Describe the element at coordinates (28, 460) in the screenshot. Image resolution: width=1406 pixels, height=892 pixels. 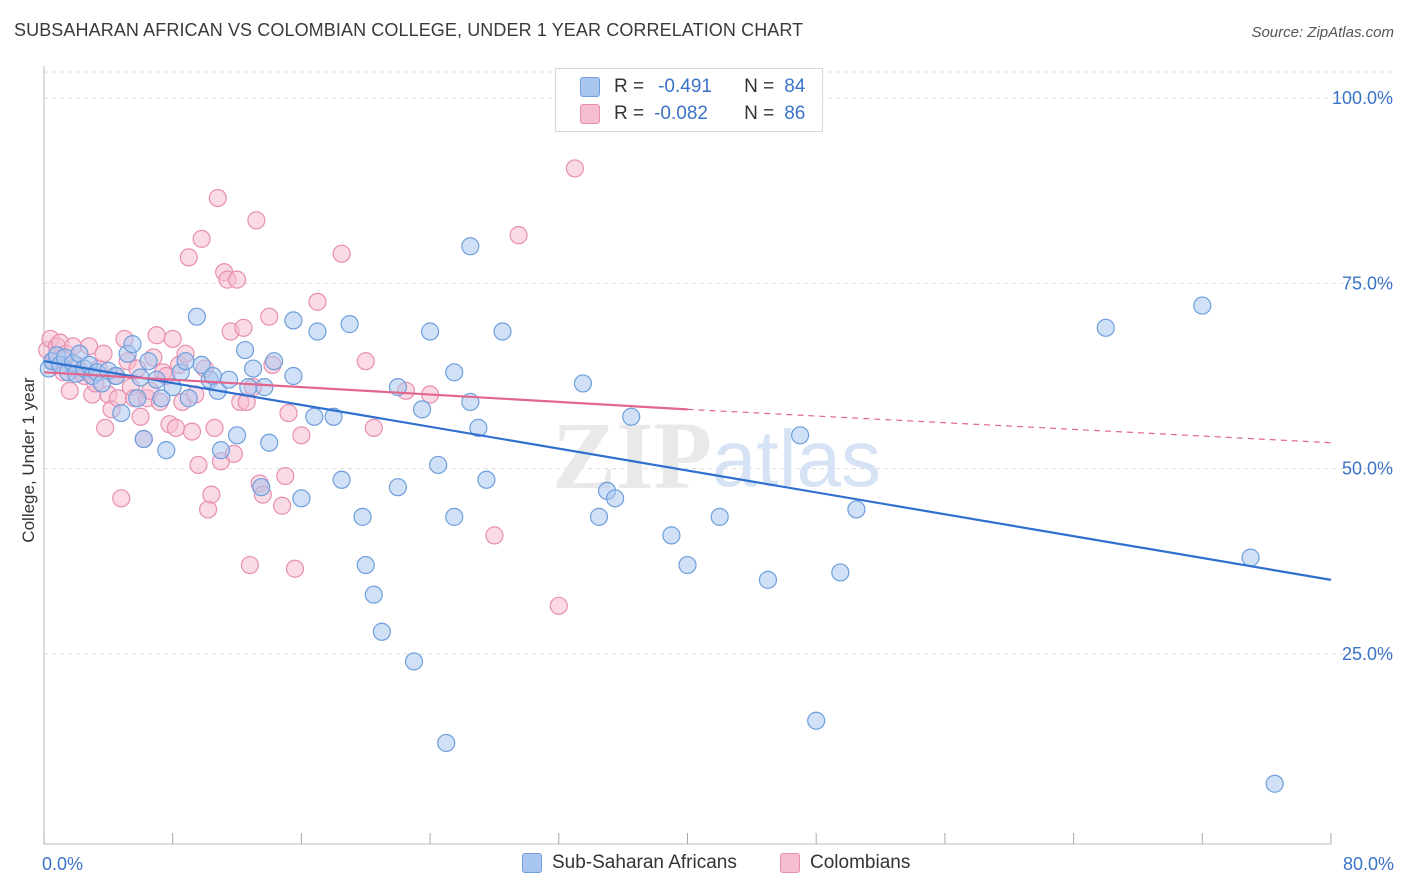
I see `y-axis-label: College, Under 1 year` at that location.